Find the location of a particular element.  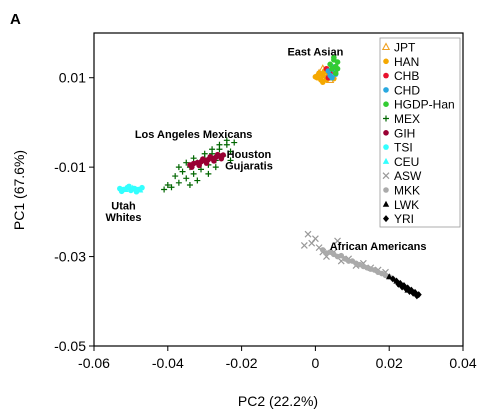

legend-label: CEU is located at coordinates (406, 162).